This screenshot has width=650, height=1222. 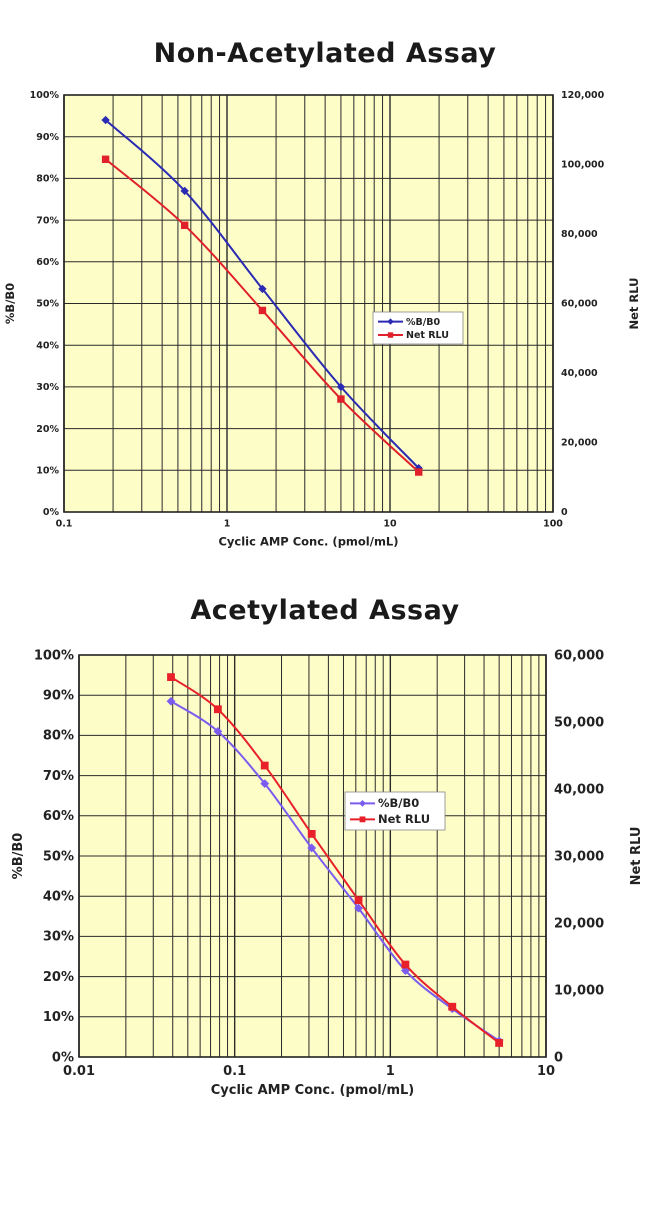 What do you see at coordinates (579, 856) in the screenshot?
I see `y2-tick-label: 30,000` at bounding box center [579, 856].